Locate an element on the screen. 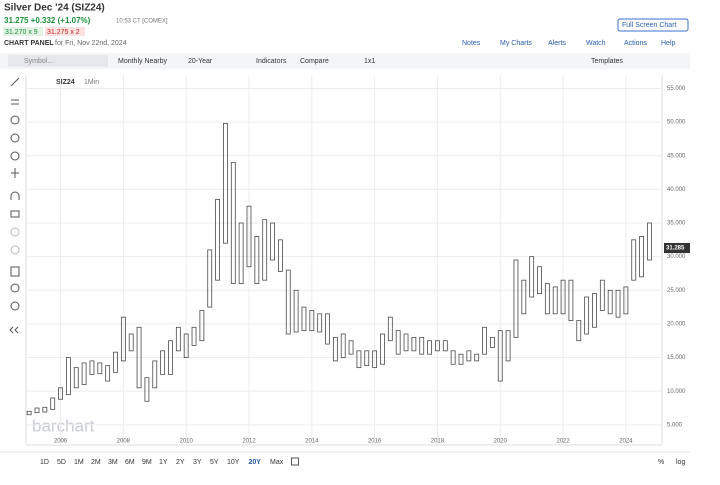 This screenshot has width=720, height=485. y-tick-label: 10.000 is located at coordinates (676, 392).